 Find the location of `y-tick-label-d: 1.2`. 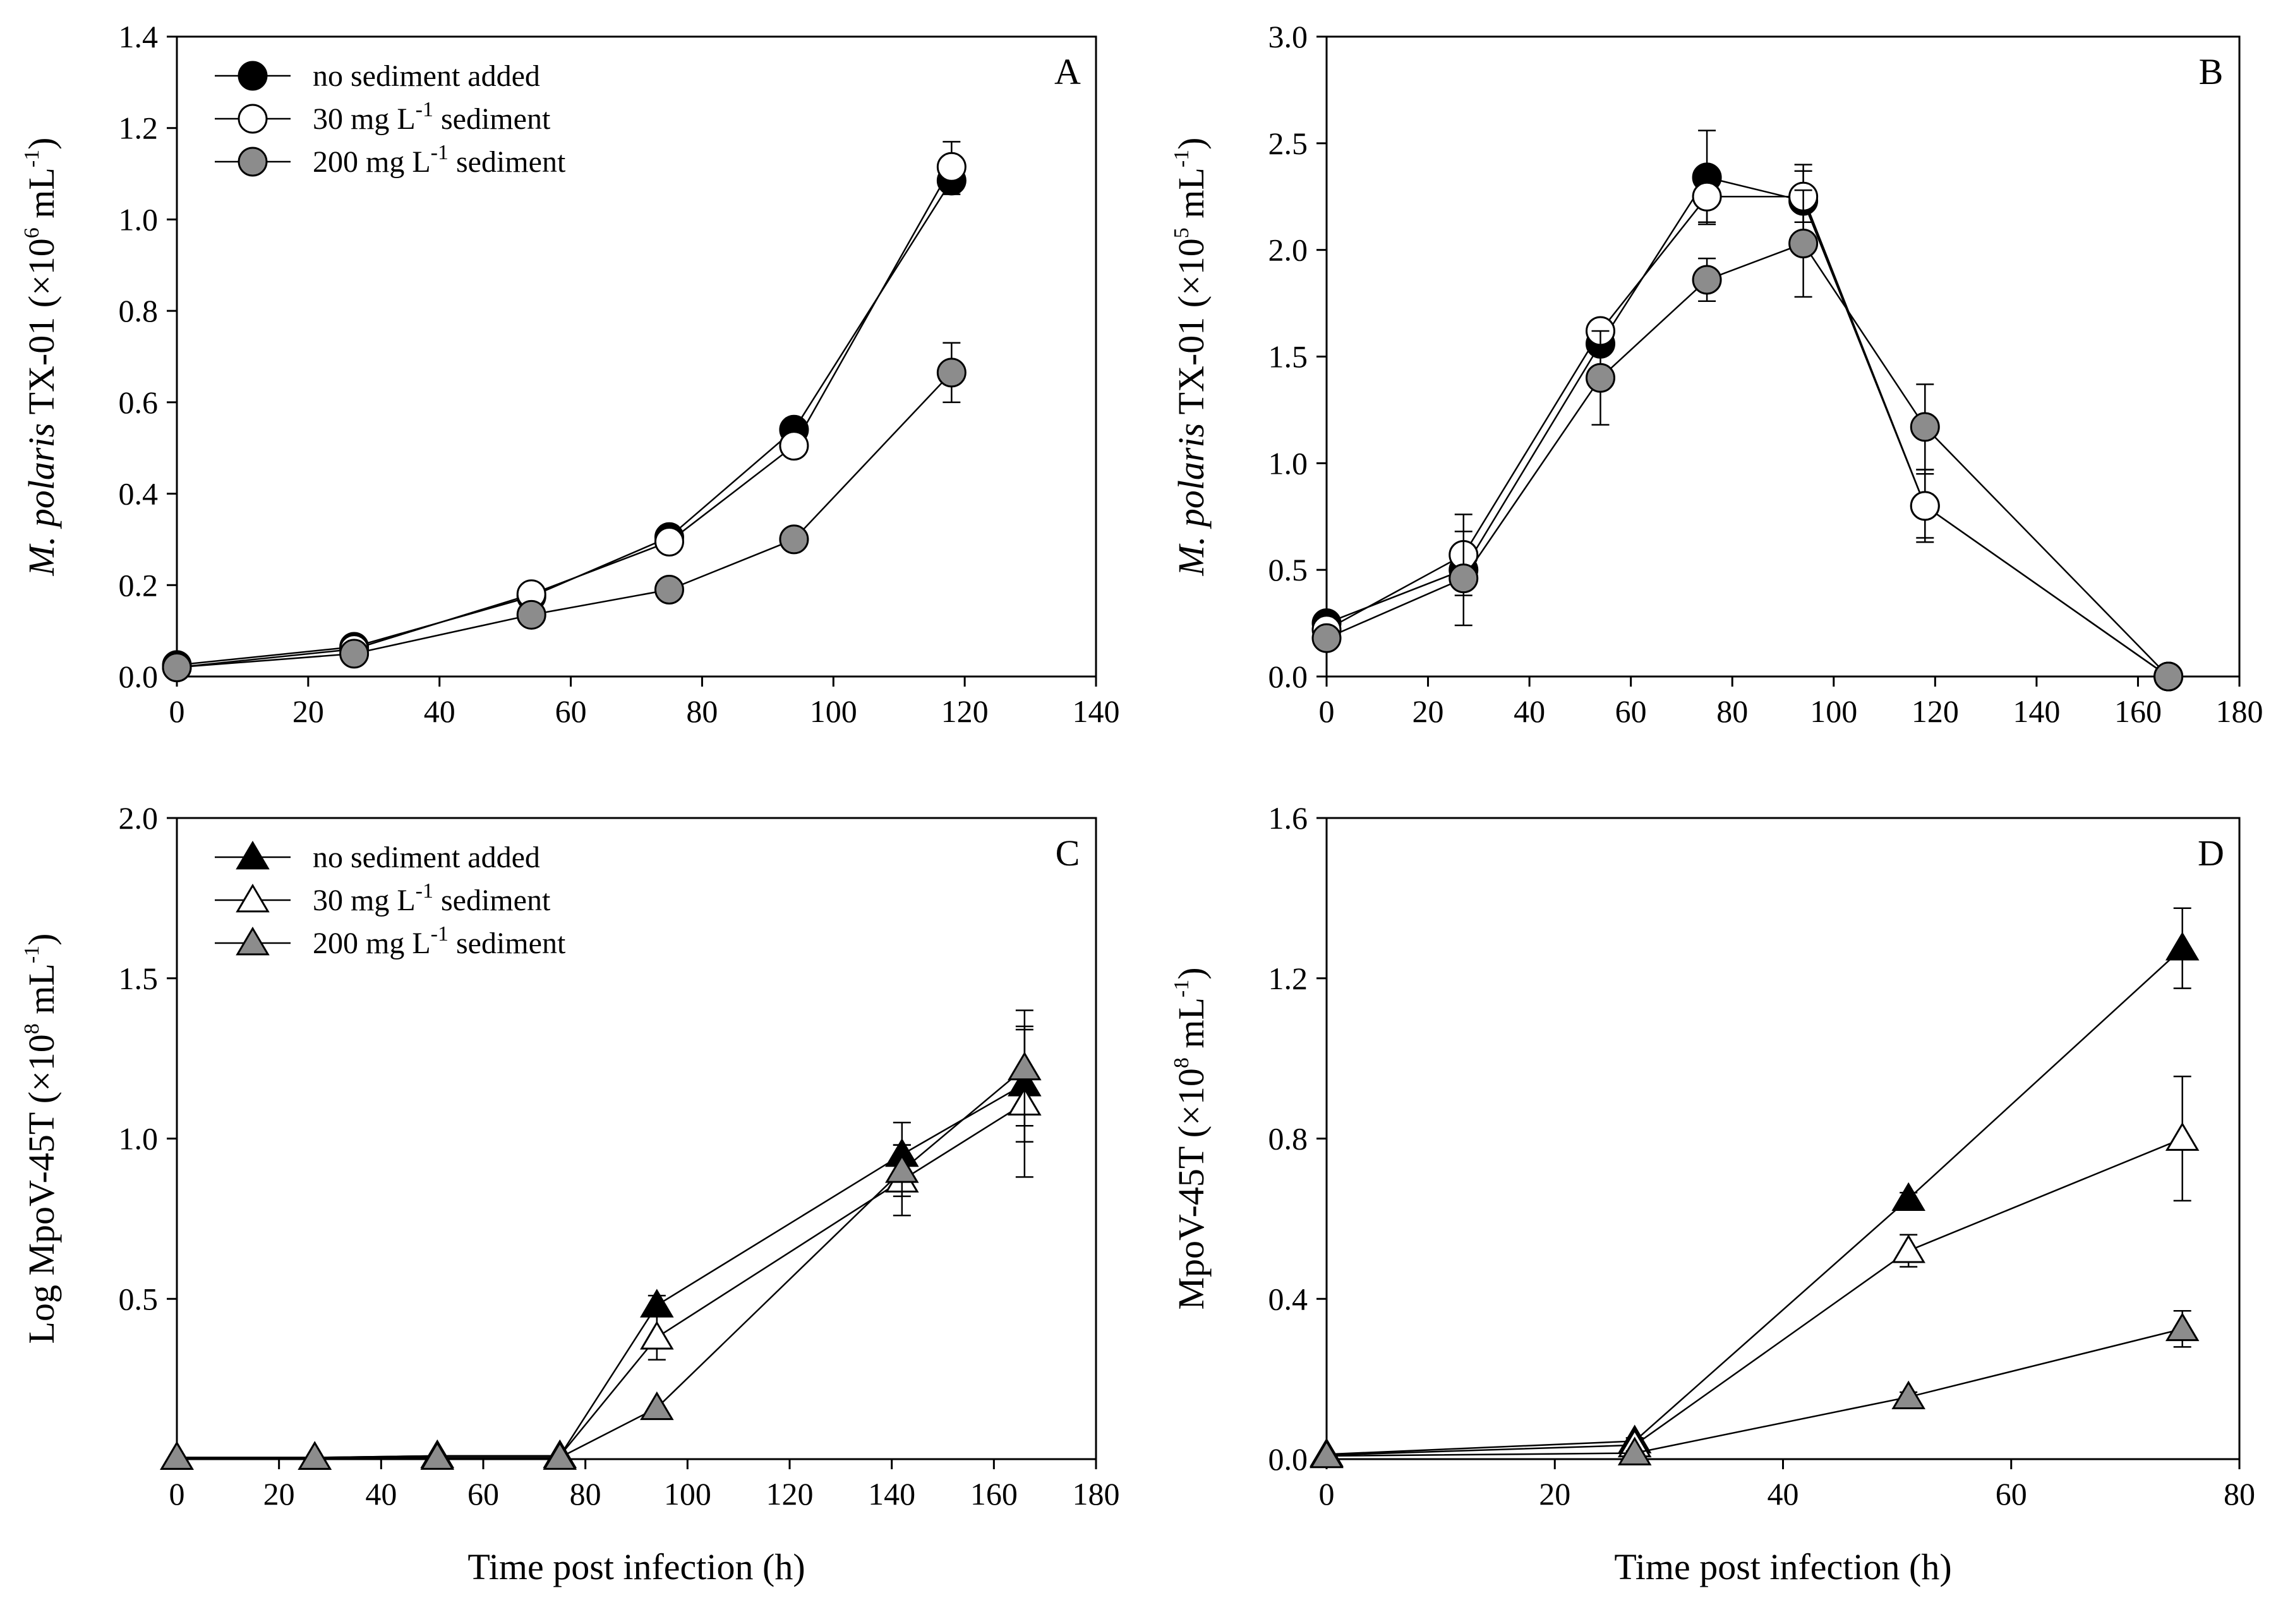

y-tick-label-d: 1.2 is located at coordinates (1288, 978).